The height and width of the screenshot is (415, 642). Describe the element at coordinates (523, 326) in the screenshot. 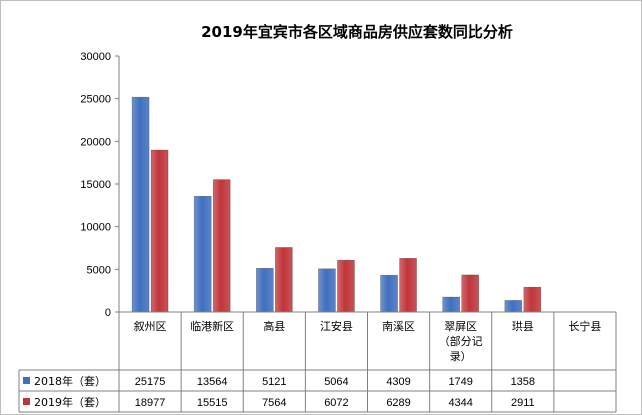

I see `x-category-label: 珙县` at that location.